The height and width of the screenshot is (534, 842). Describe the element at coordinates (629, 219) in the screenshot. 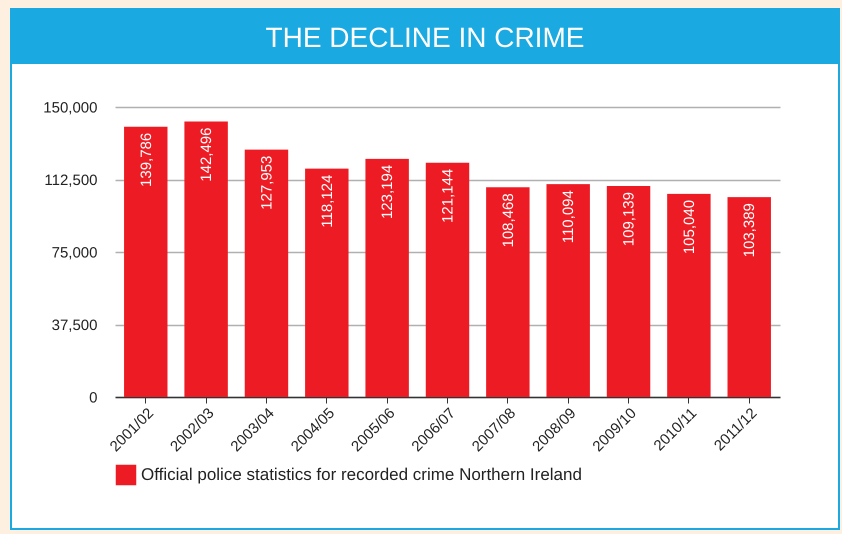

I see `data-label: 109,139` at that location.